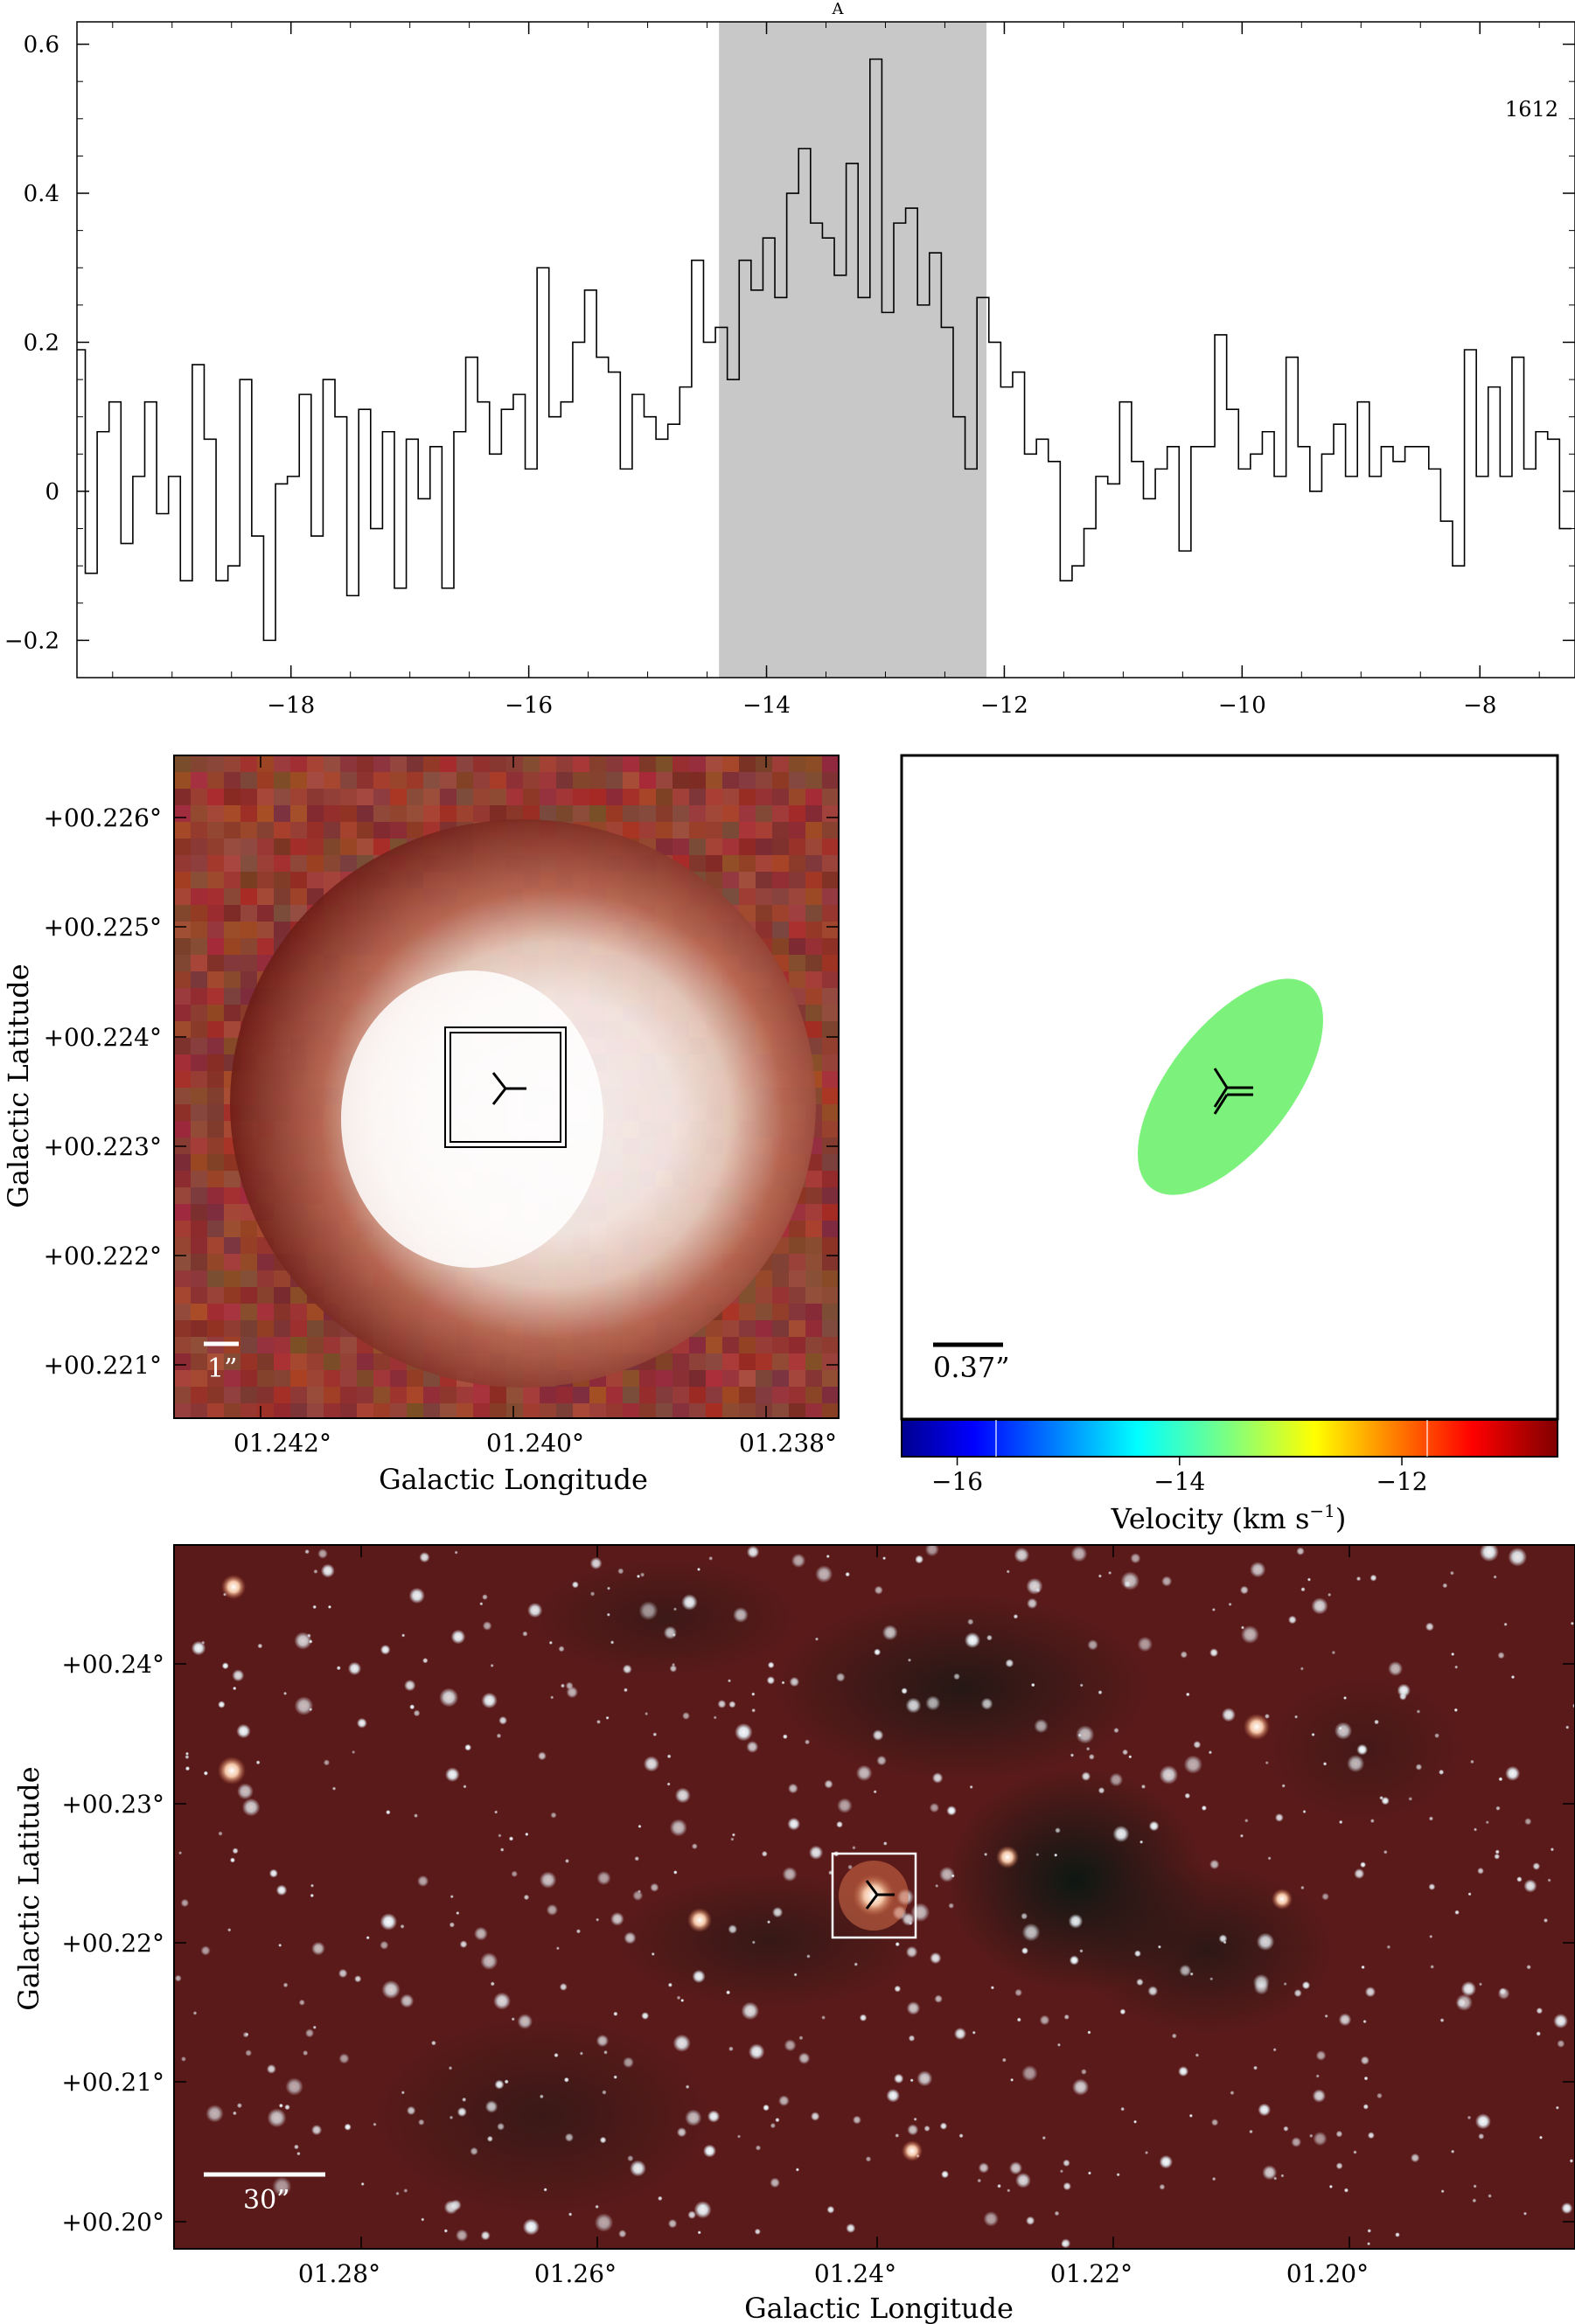 The image size is (1575, 2324). What do you see at coordinates (972, 1367) in the screenshot?
I see `maser-scale-label: 0.37”` at bounding box center [972, 1367].